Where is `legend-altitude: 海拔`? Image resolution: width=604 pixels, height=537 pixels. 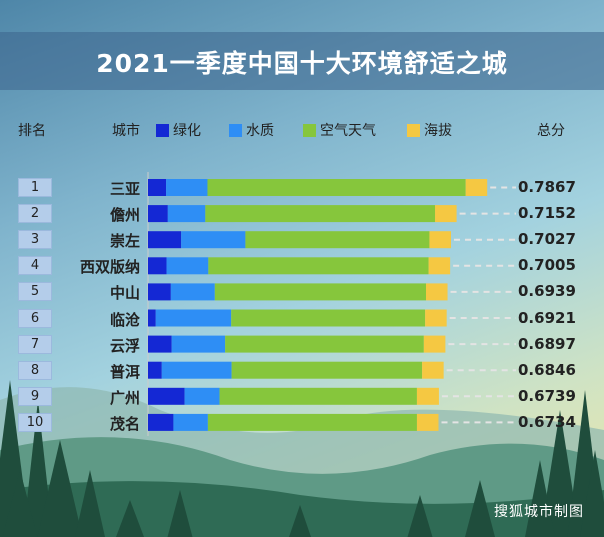 legend-altitude: 海拔 is located at coordinates (429, 130).